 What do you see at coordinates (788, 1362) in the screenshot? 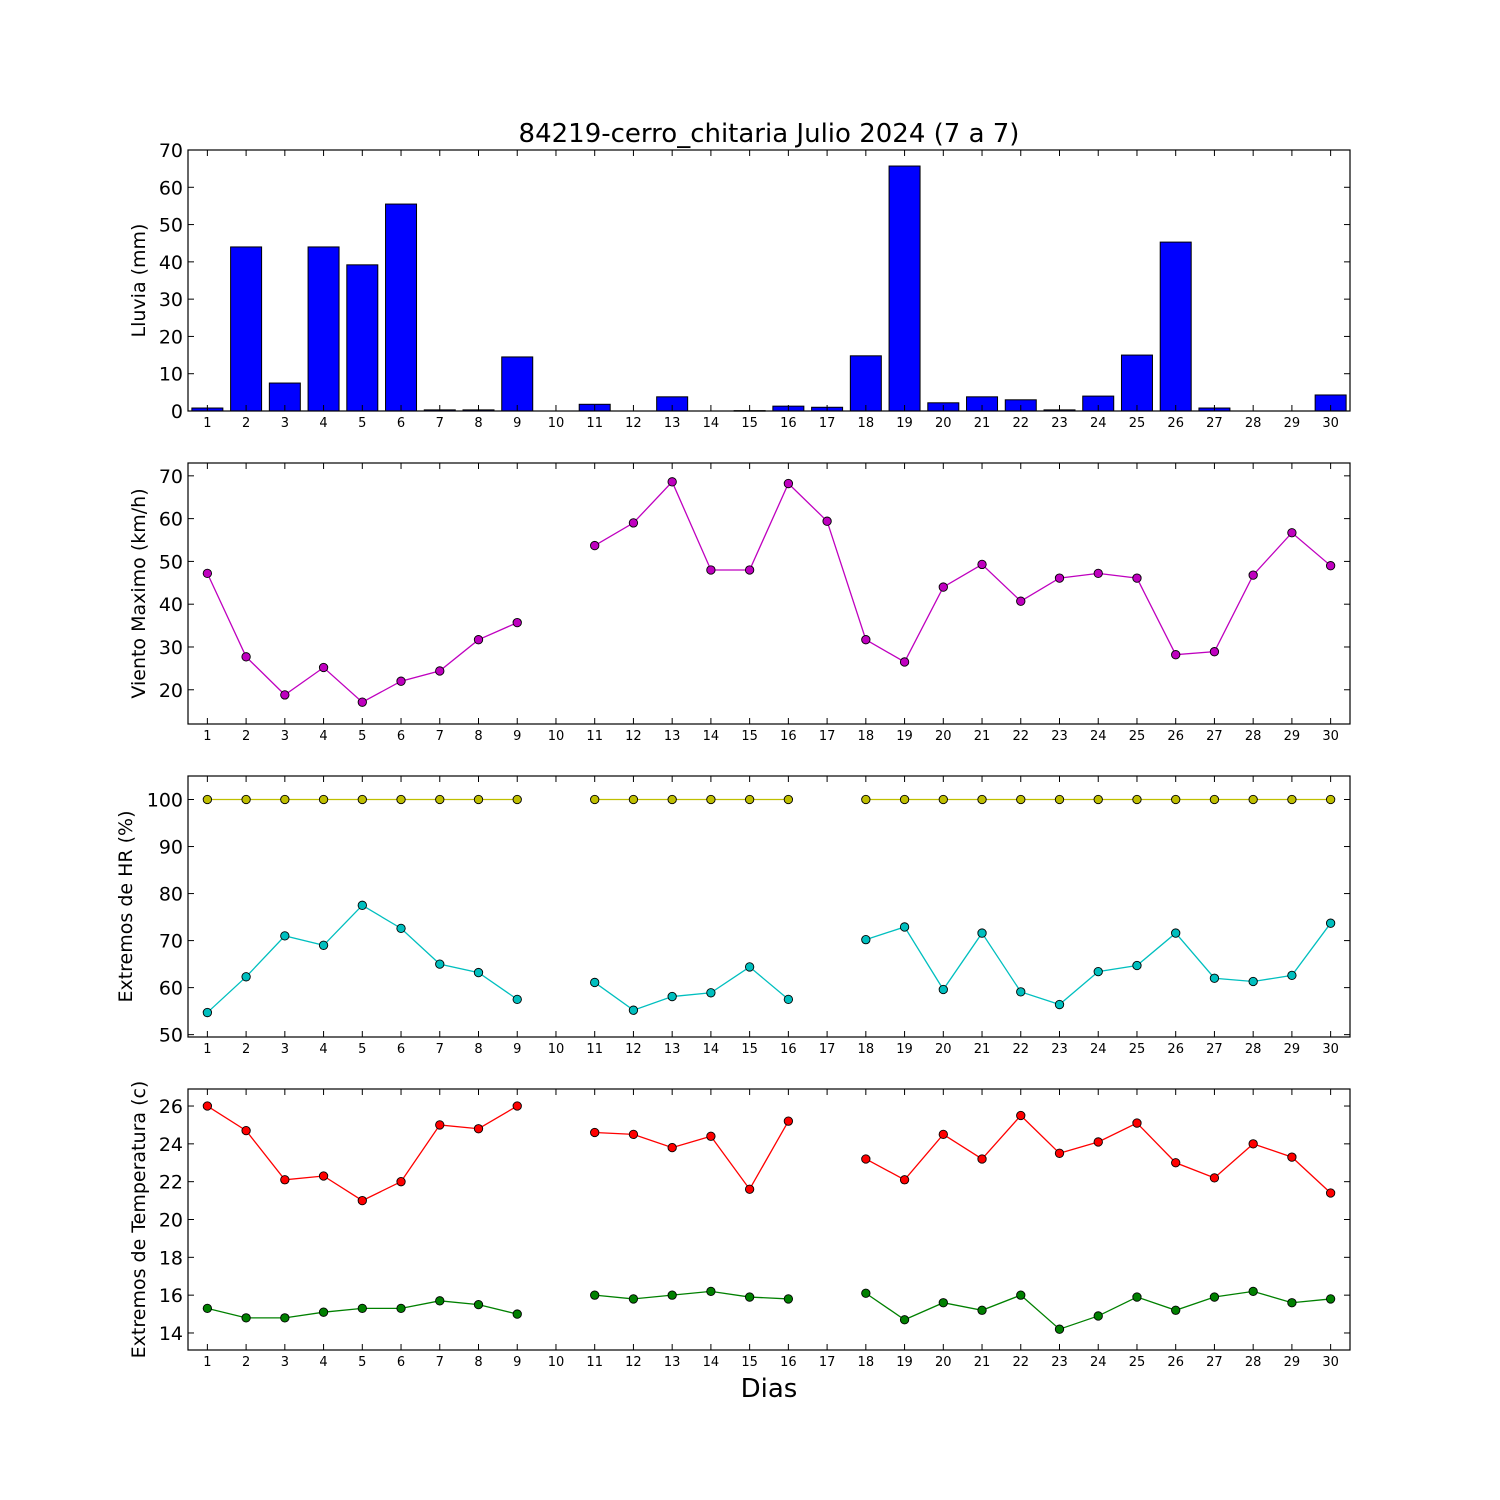
I see `x-tick-label: 16` at bounding box center [788, 1362].